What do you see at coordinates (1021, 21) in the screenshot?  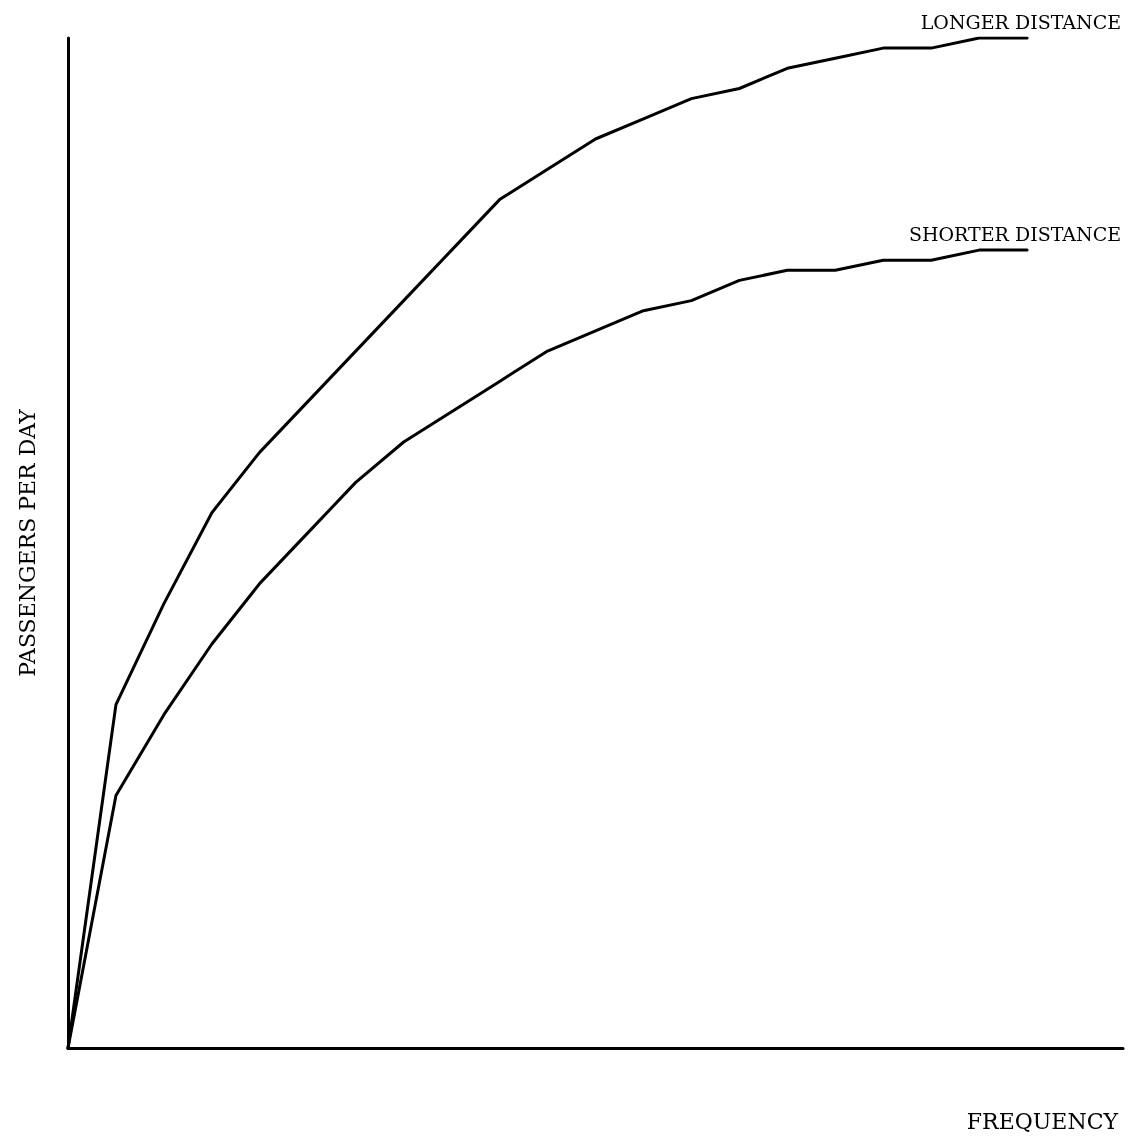 I see `series-label: LONGER DISTANCE` at bounding box center [1021, 21].